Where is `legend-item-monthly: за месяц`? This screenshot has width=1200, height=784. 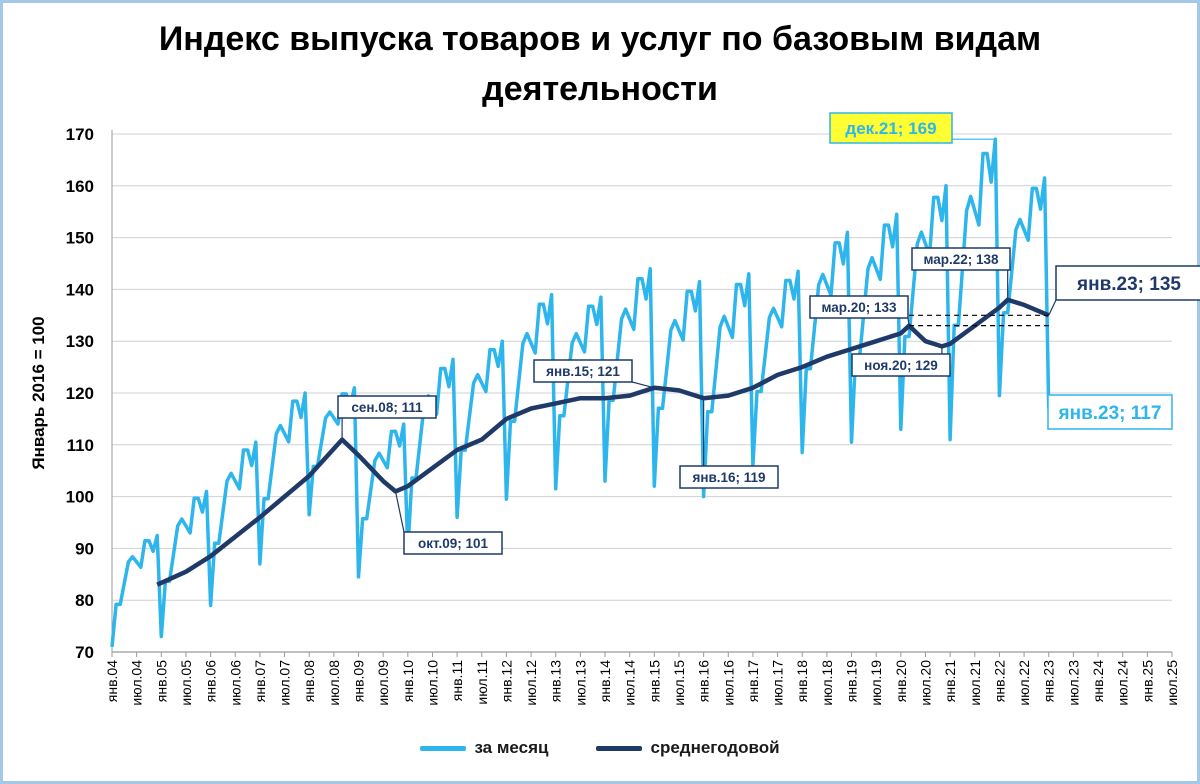
legend-item-monthly: за месяц is located at coordinates (484, 748).